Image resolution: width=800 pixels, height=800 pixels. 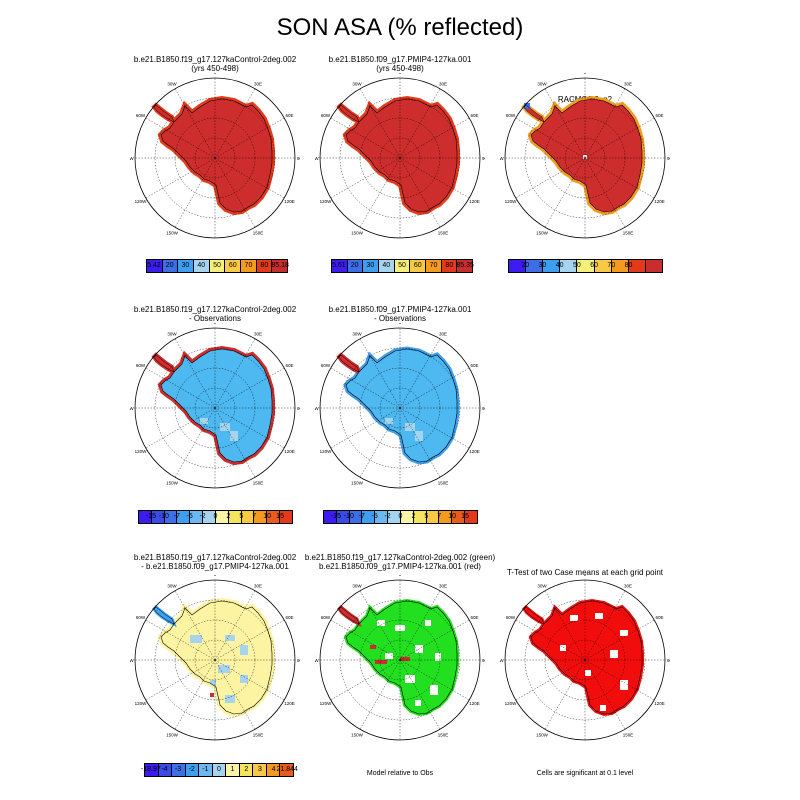 I want to click on colorbar-tick-label: 21.844, so click(x=287, y=769).